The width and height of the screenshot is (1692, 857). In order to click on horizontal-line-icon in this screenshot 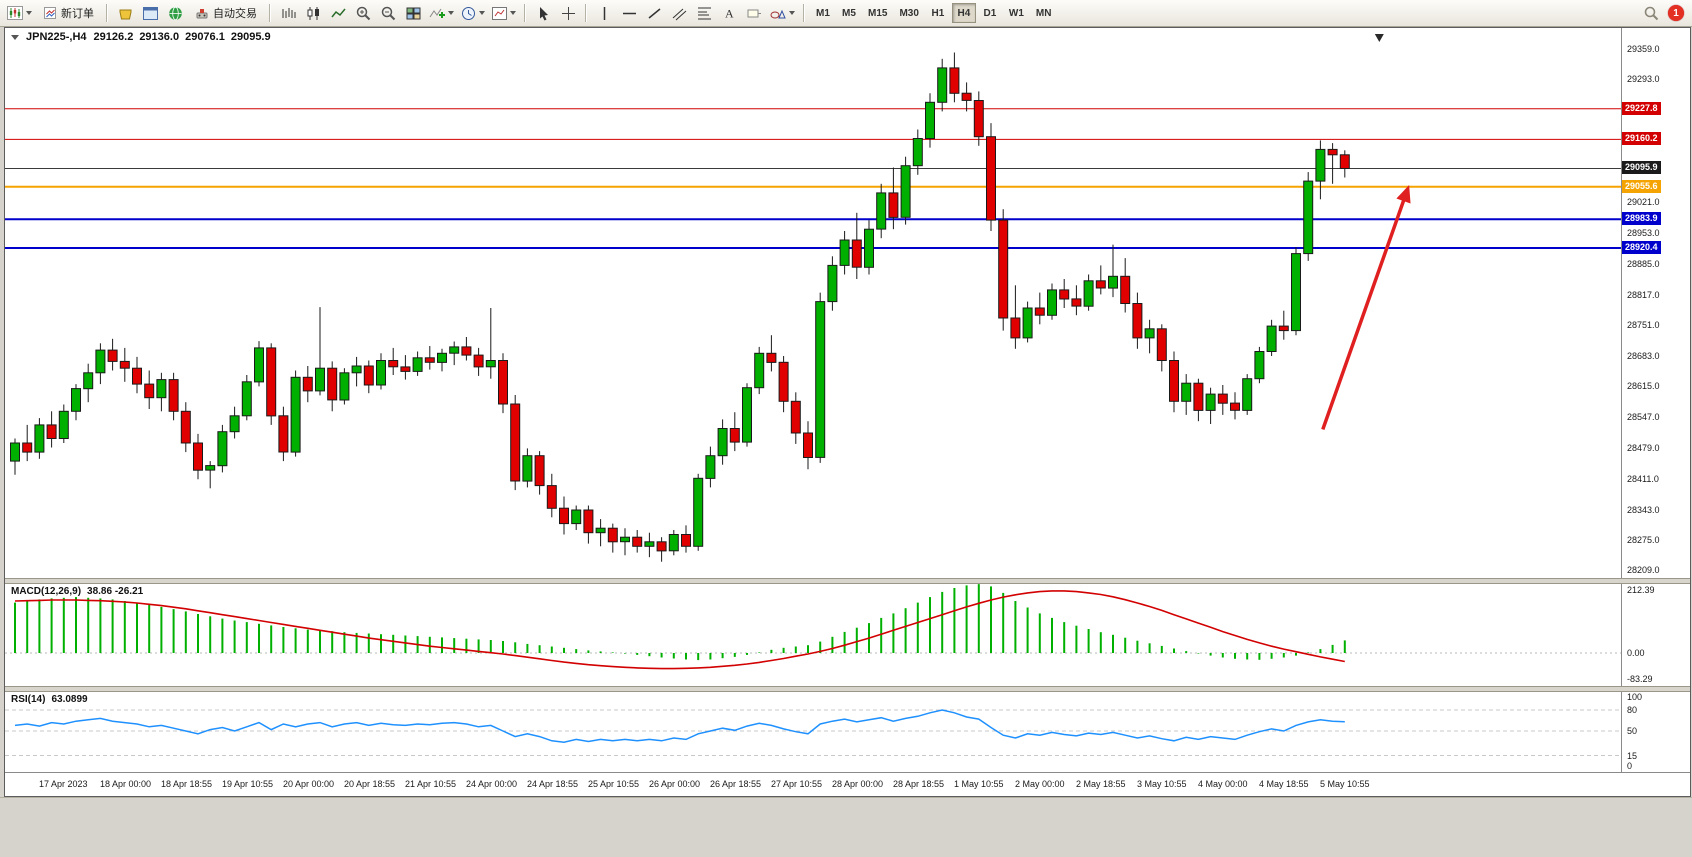, I will do `click(629, 13)`.